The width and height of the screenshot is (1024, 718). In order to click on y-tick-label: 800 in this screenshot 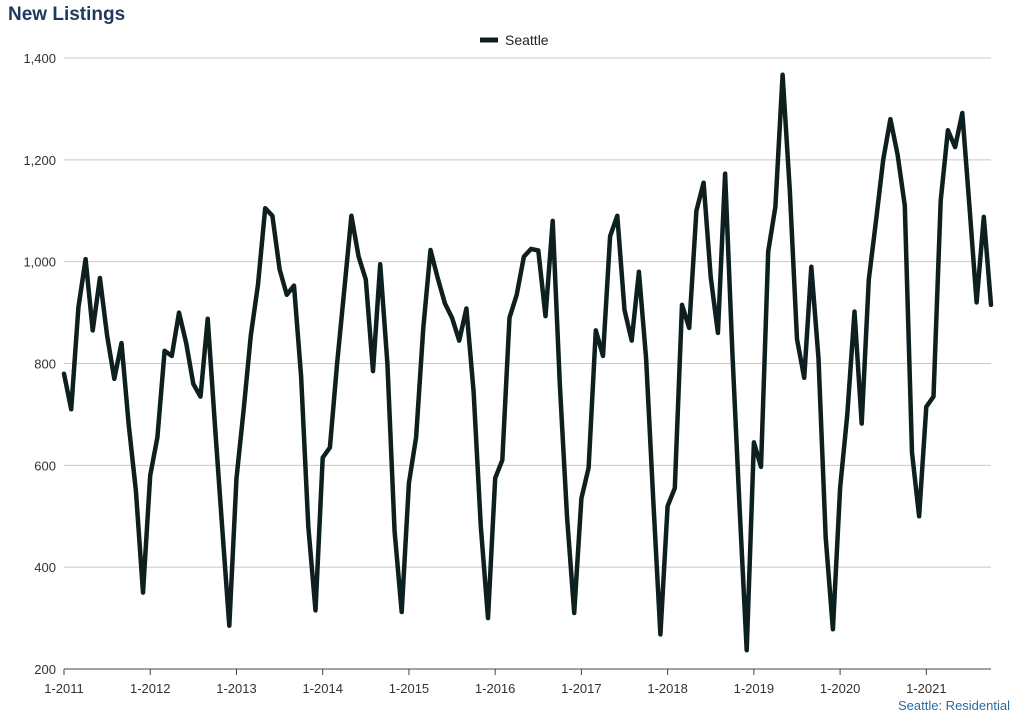, I will do `click(45, 364)`.